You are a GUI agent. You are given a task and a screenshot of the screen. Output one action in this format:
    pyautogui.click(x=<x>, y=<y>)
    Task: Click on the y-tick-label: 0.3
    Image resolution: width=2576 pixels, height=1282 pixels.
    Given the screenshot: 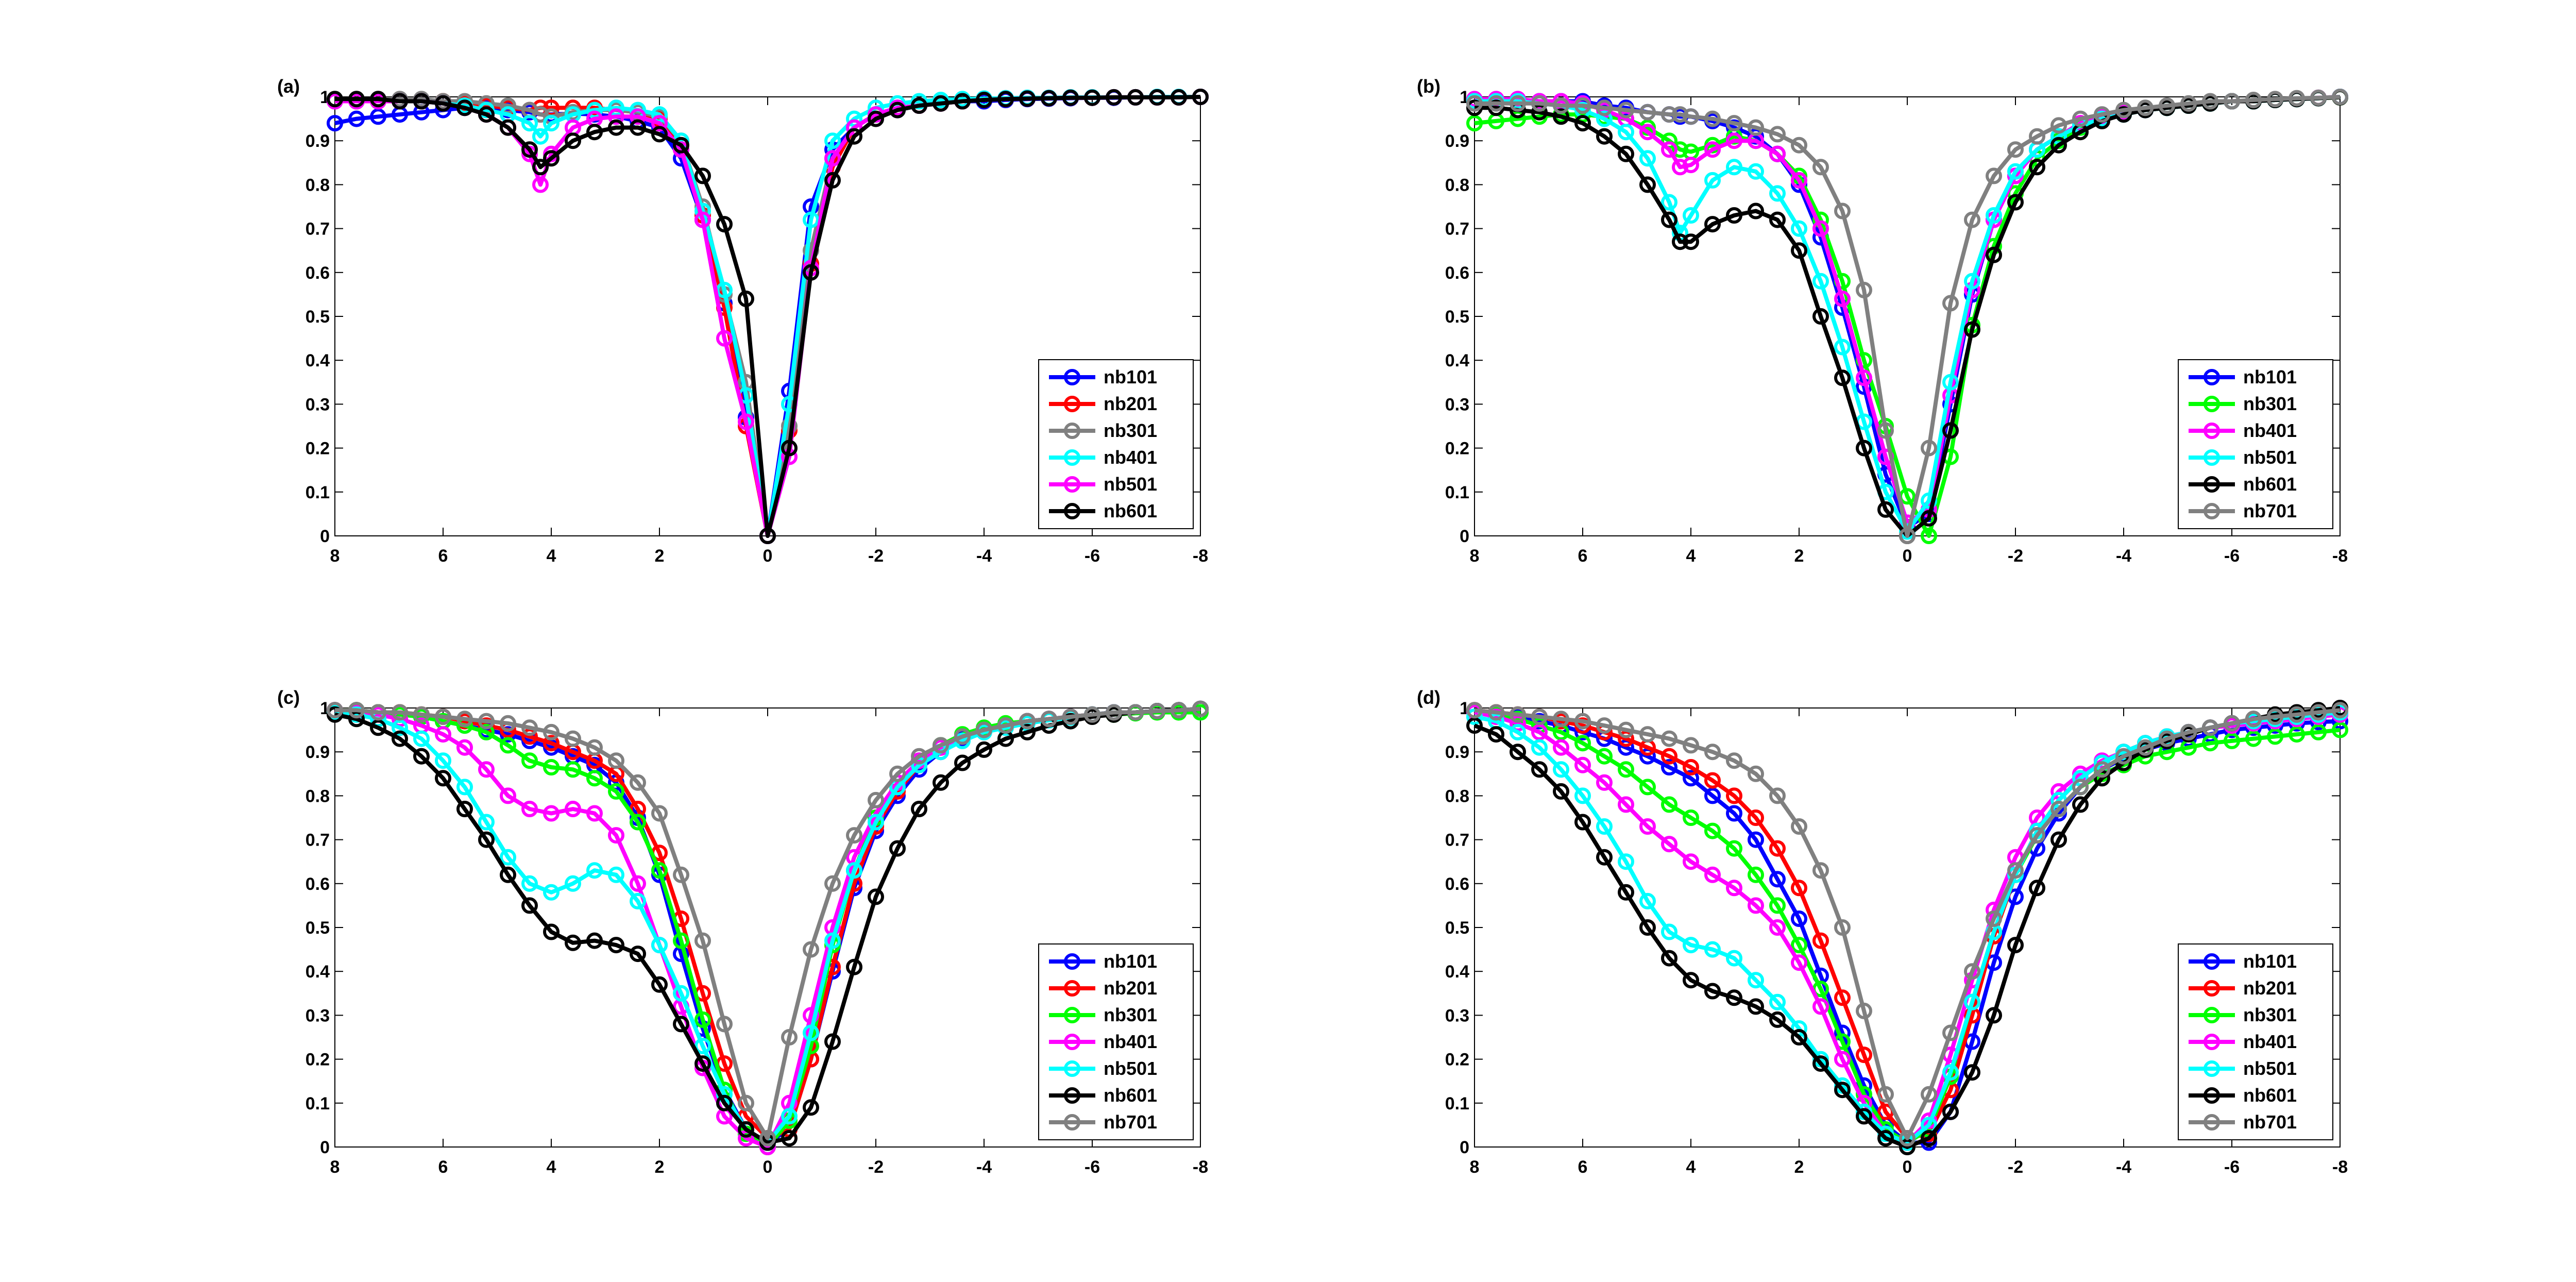 What is the action you would take?
    pyautogui.click(x=1457, y=404)
    